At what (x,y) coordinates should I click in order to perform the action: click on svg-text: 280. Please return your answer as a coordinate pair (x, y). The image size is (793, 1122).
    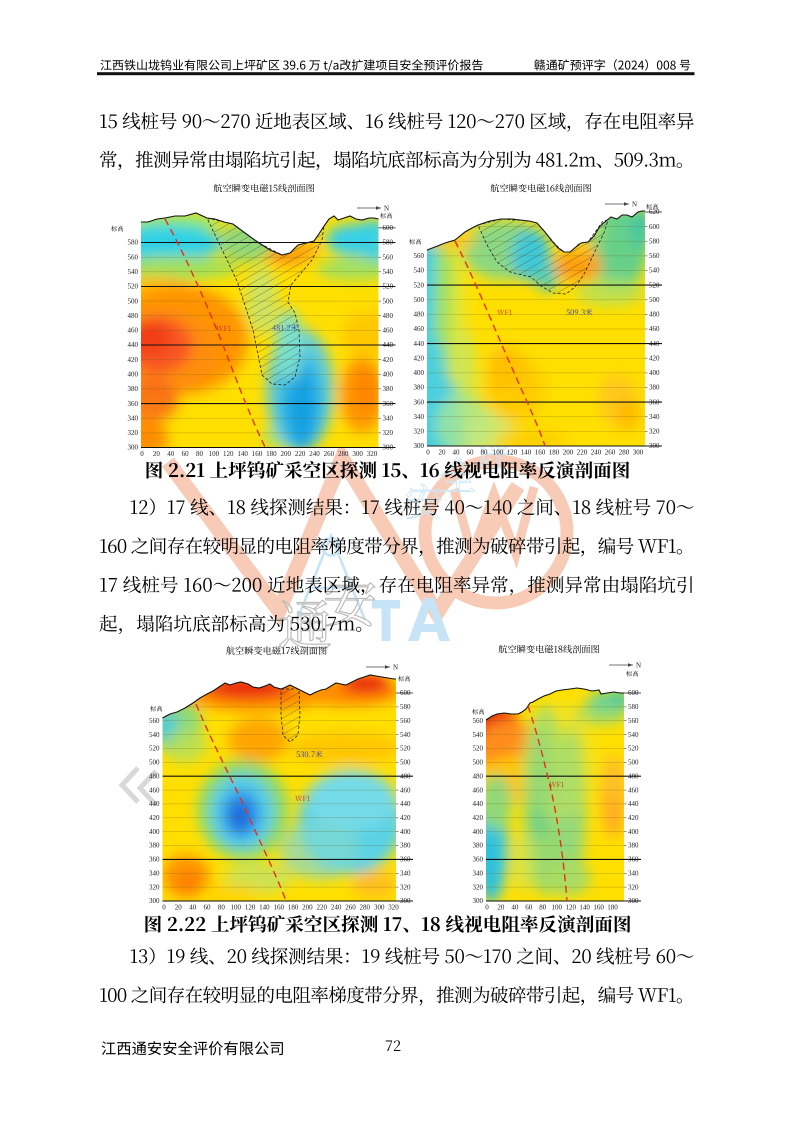
    Looking at the image, I should click on (365, 908).